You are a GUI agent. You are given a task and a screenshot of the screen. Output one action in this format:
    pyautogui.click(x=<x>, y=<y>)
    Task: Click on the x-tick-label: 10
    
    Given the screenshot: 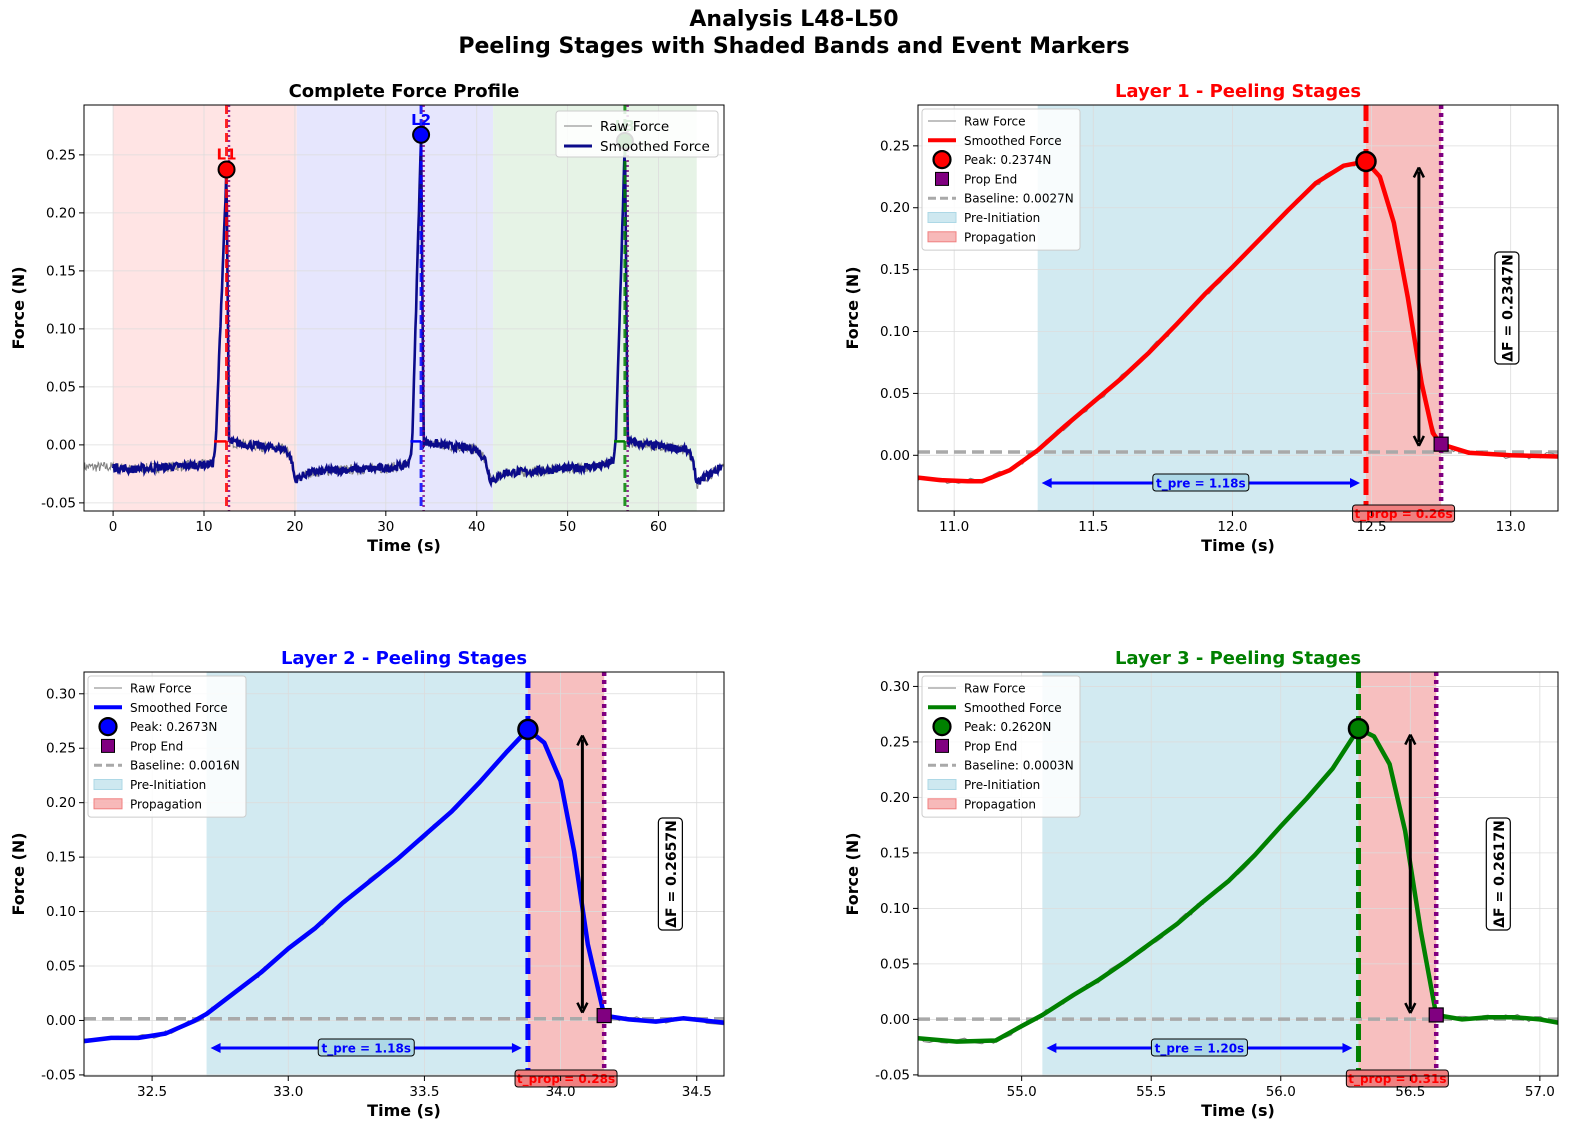 What is the action you would take?
    pyautogui.click(x=203, y=527)
    